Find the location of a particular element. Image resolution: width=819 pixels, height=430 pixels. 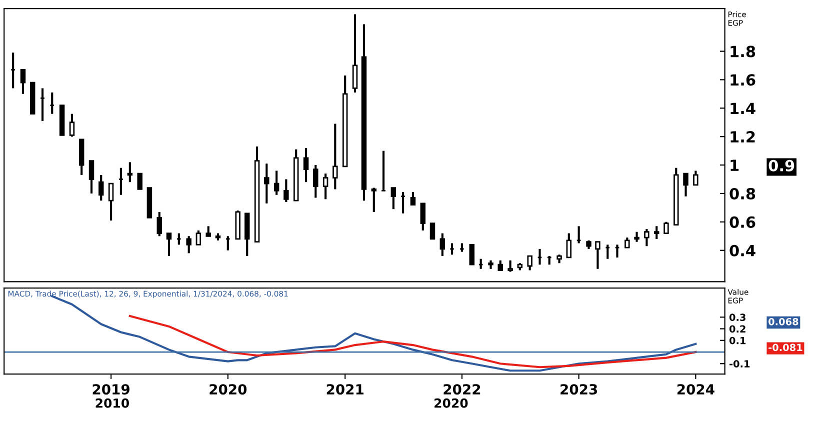

y-tick-label: 0.2 is located at coordinates (737, 329).